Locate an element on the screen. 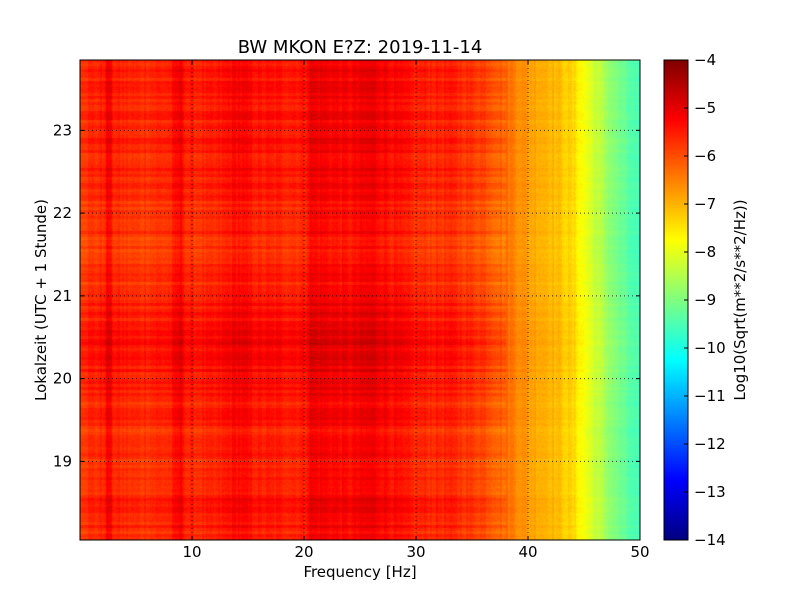 Image resolution: width=800 pixels, height=600 pixels. y-tick-label: 21 is located at coordinates (62, 296).